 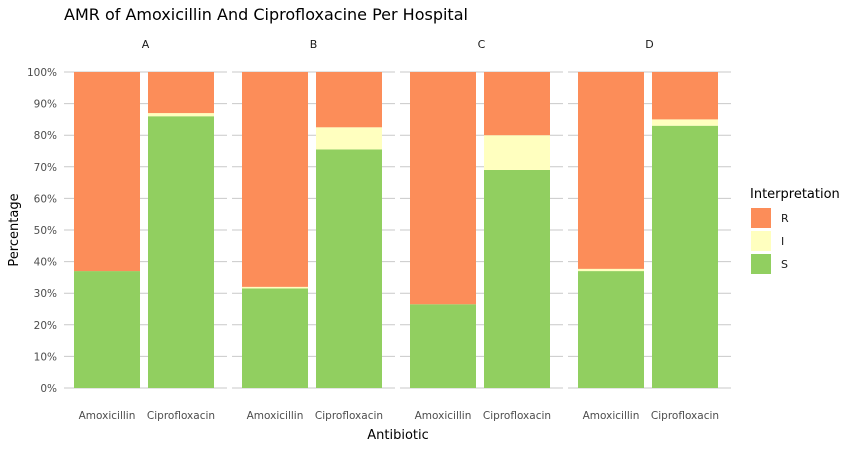 I want to click on legend-label-s: S, so click(x=784, y=264).